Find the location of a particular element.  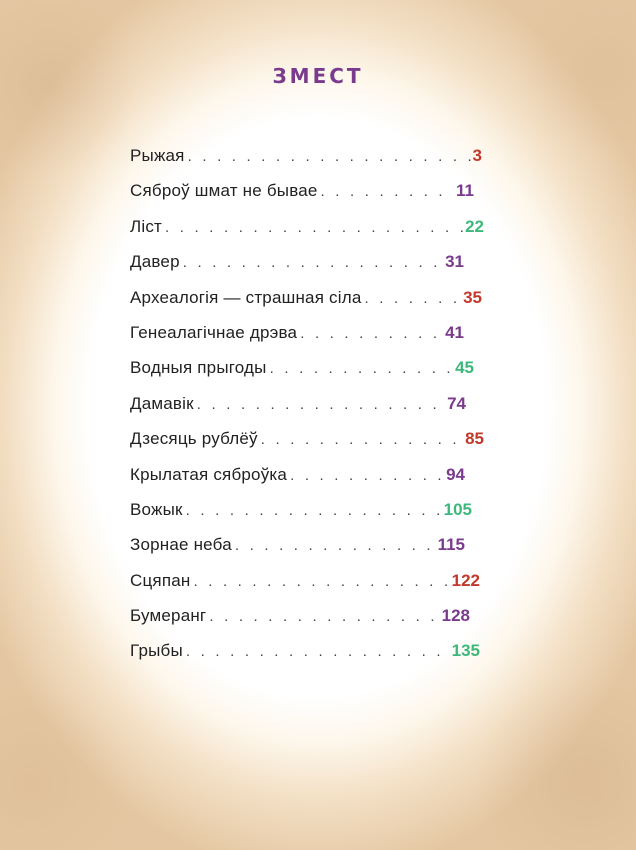

toc-entry: Вожык 105 is located at coordinates (310, 517).